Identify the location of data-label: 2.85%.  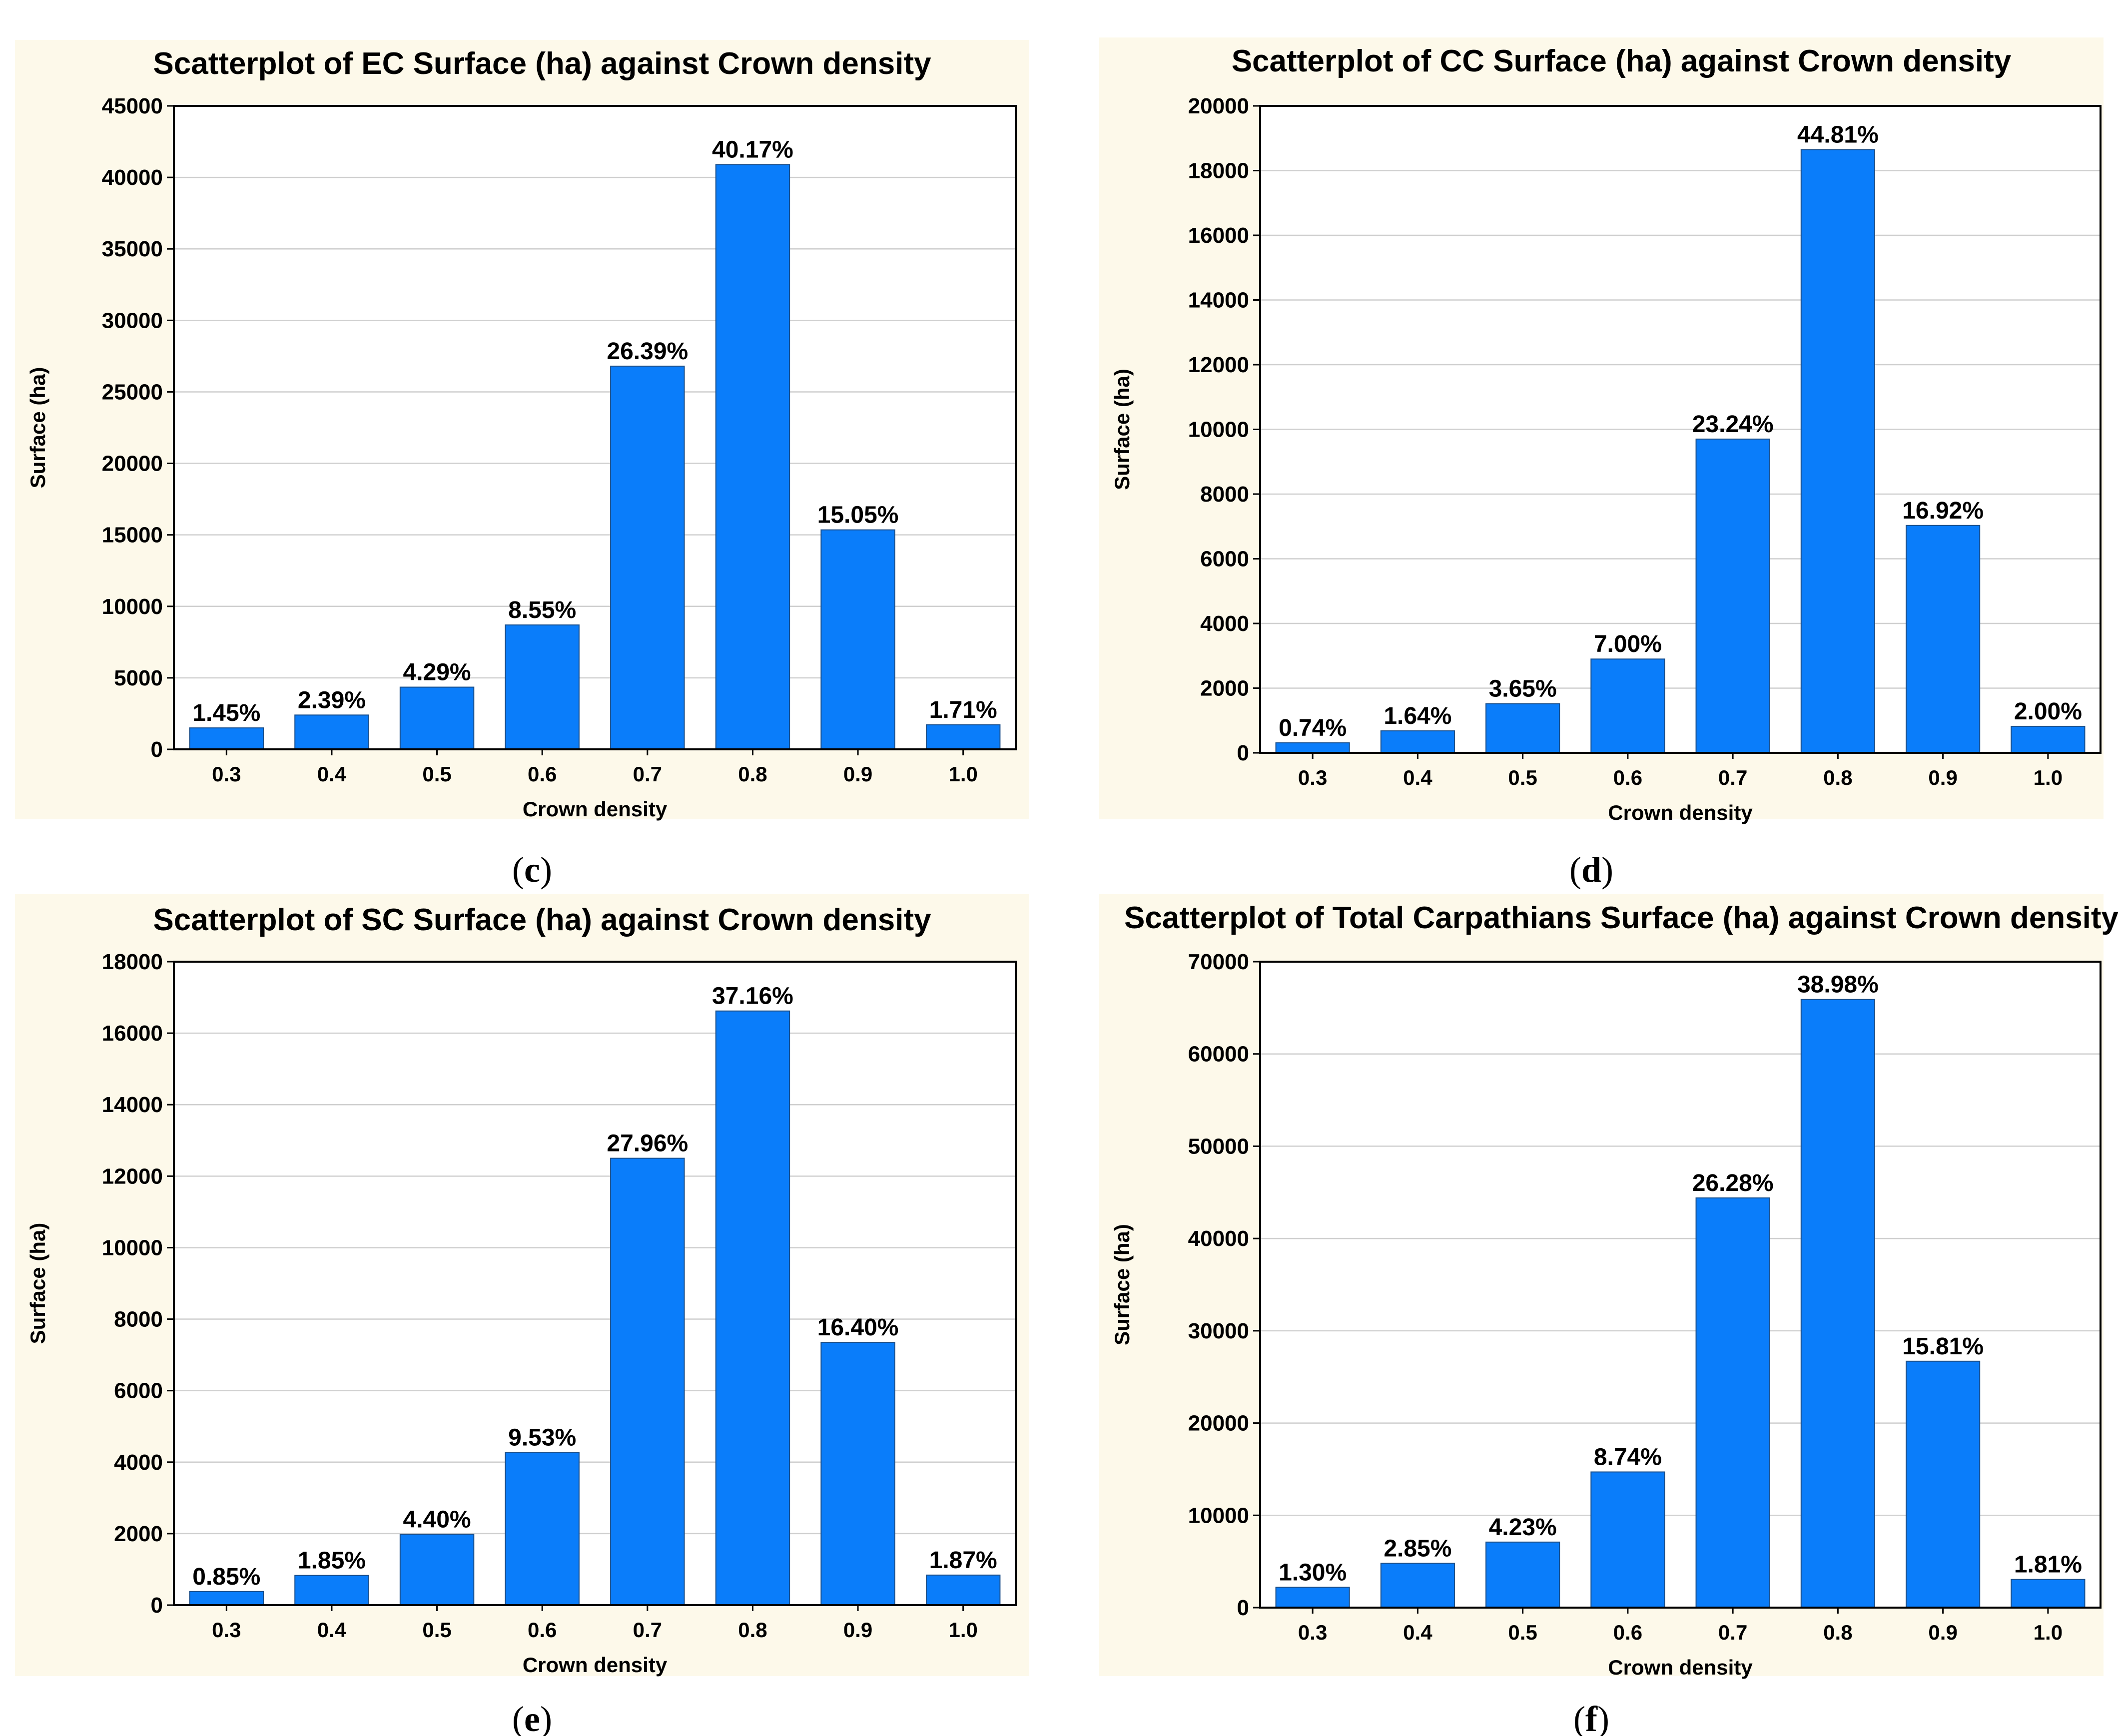
(1418, 1548).